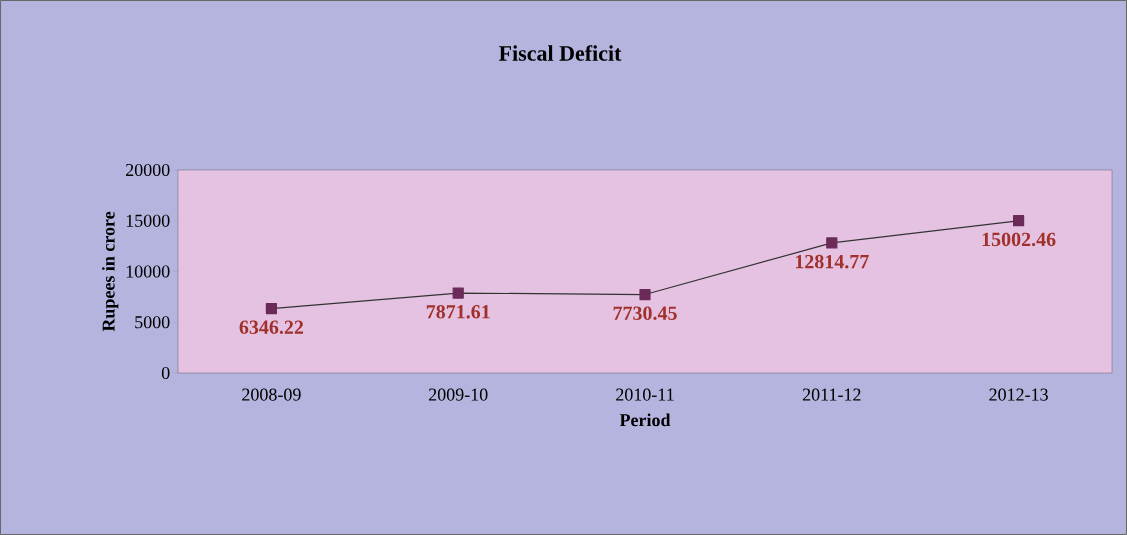  Describe the element at coordinates (1018, 394) in the screenshot. I see `x-tick-label: 2012-13` at that location.